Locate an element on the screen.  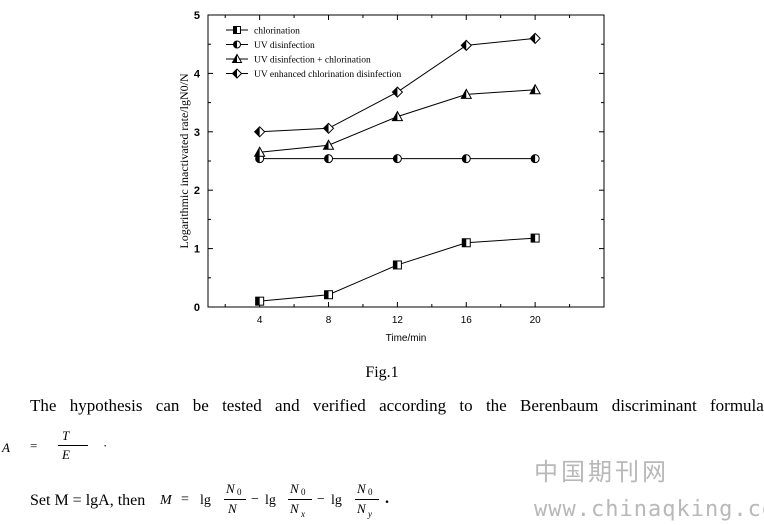
y-tick-label: 1 is located at coordinates (197, 250).